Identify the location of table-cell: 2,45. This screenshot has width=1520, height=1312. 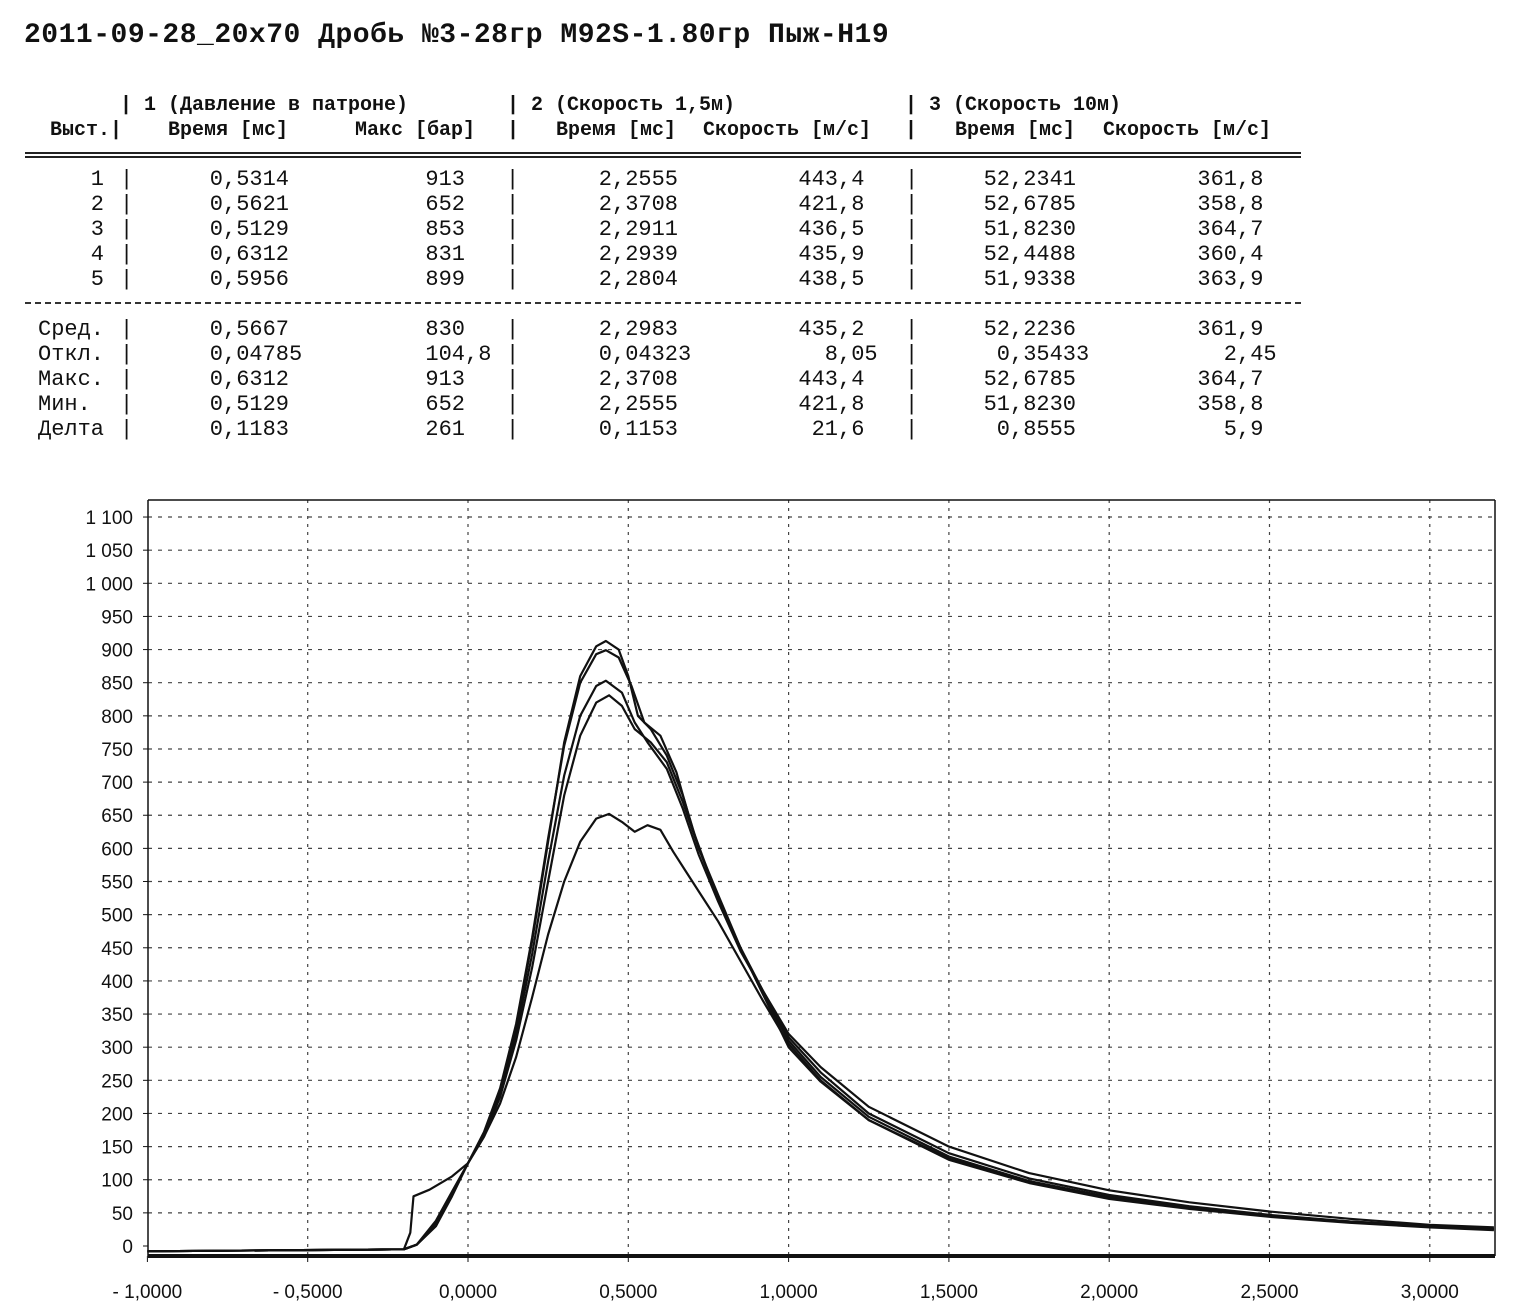
(1250, 354).